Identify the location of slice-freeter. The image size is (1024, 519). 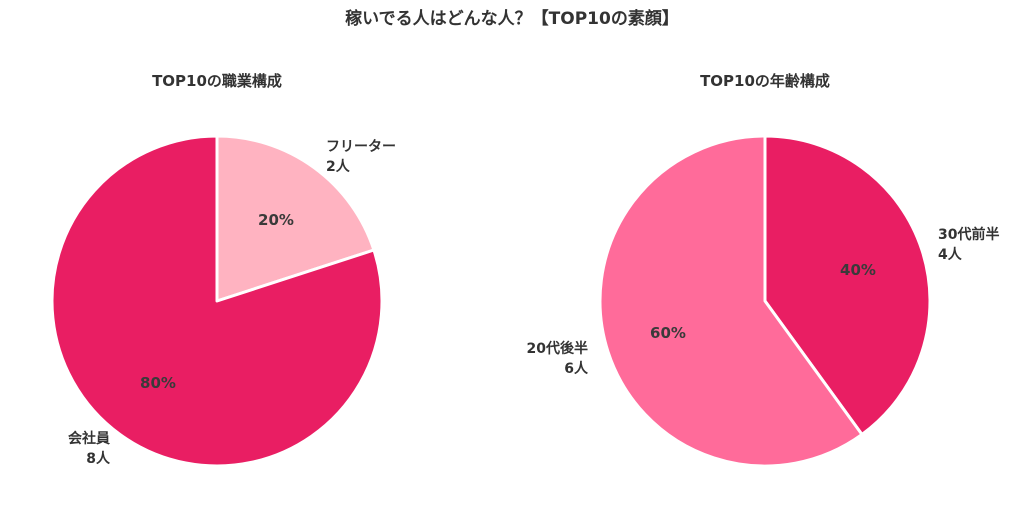
(295, 218).